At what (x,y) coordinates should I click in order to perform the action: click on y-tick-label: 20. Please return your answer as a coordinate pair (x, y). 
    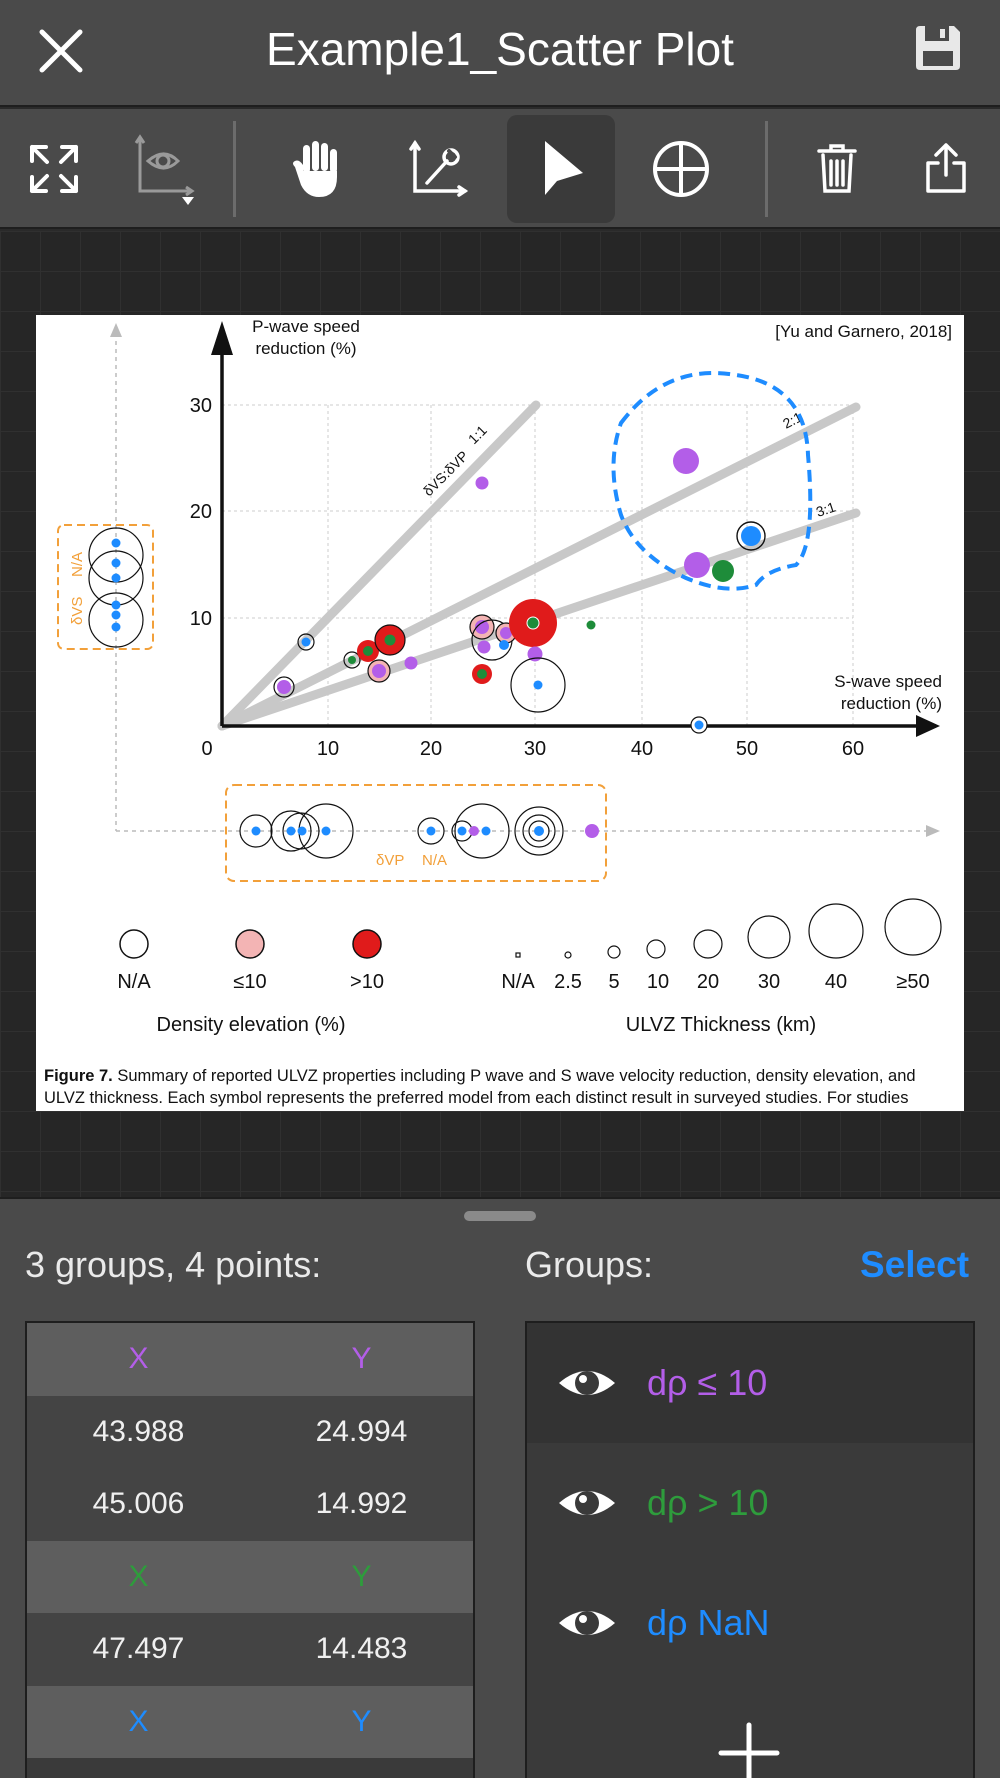
    Looking at the image, I should click on (201, 512).